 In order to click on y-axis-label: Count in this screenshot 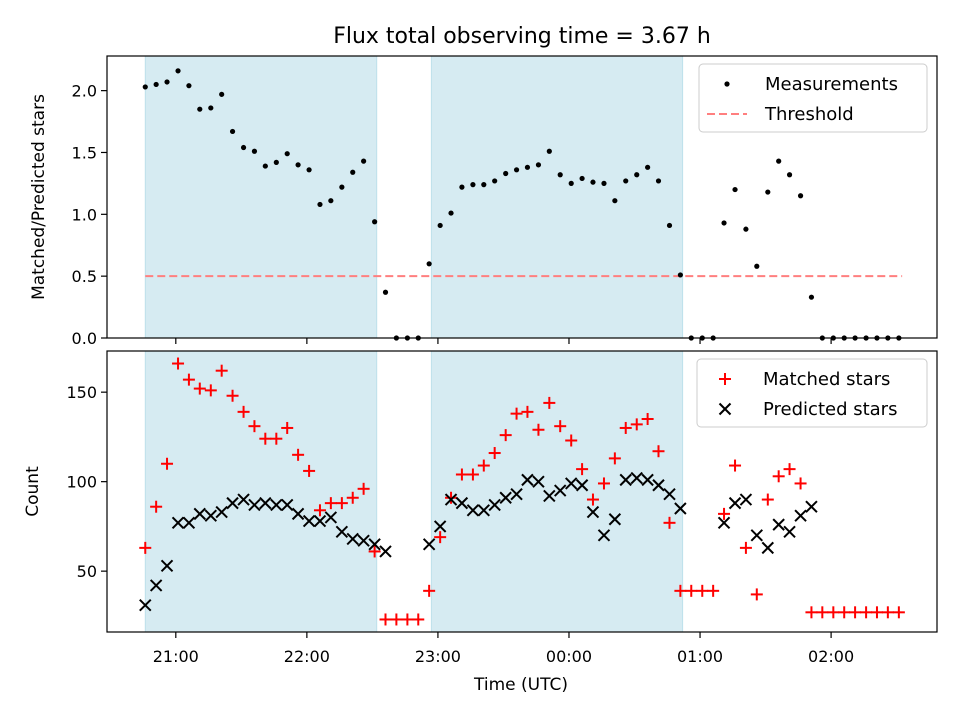, I will do `click(33, 491)`.